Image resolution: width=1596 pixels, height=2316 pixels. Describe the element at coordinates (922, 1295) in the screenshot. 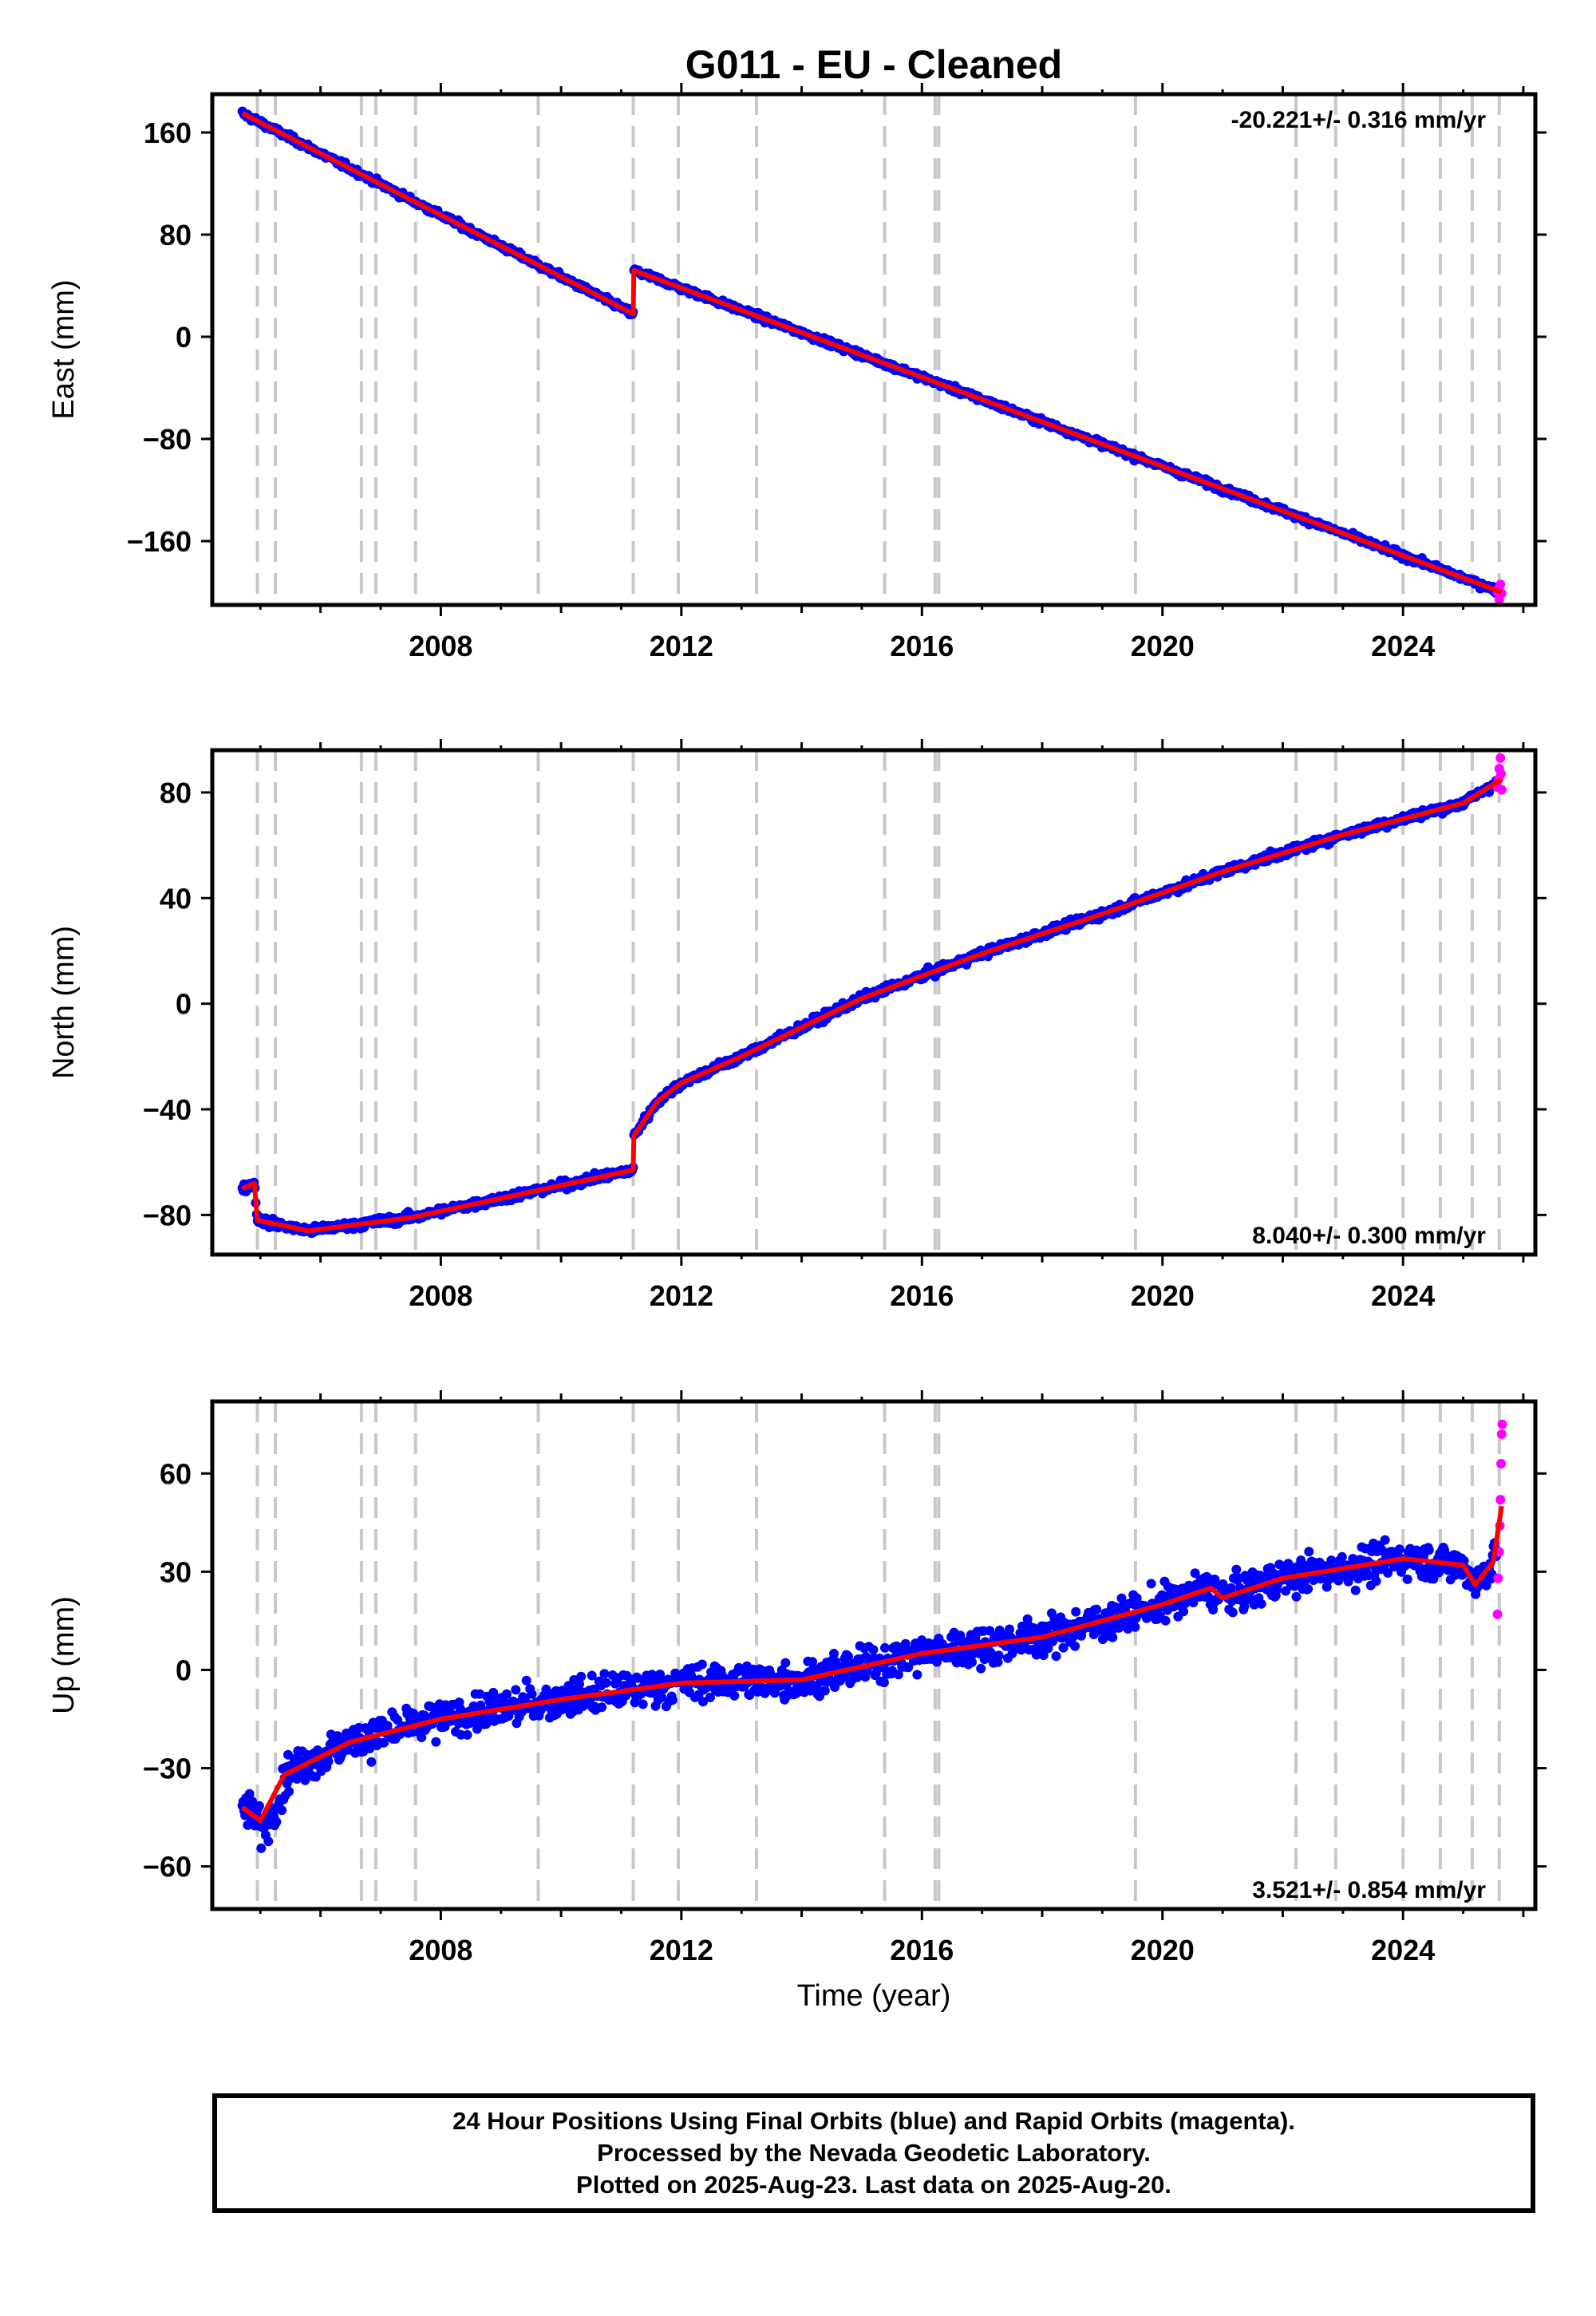

I see `north-x-tick-label: 2016` at that location.